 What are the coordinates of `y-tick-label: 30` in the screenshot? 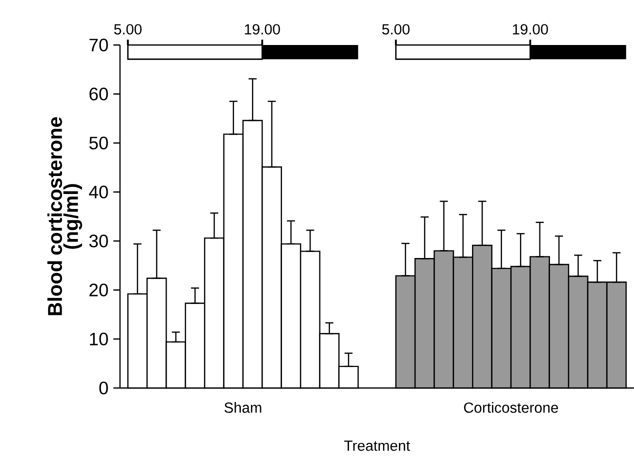 It's located at (98, 241).